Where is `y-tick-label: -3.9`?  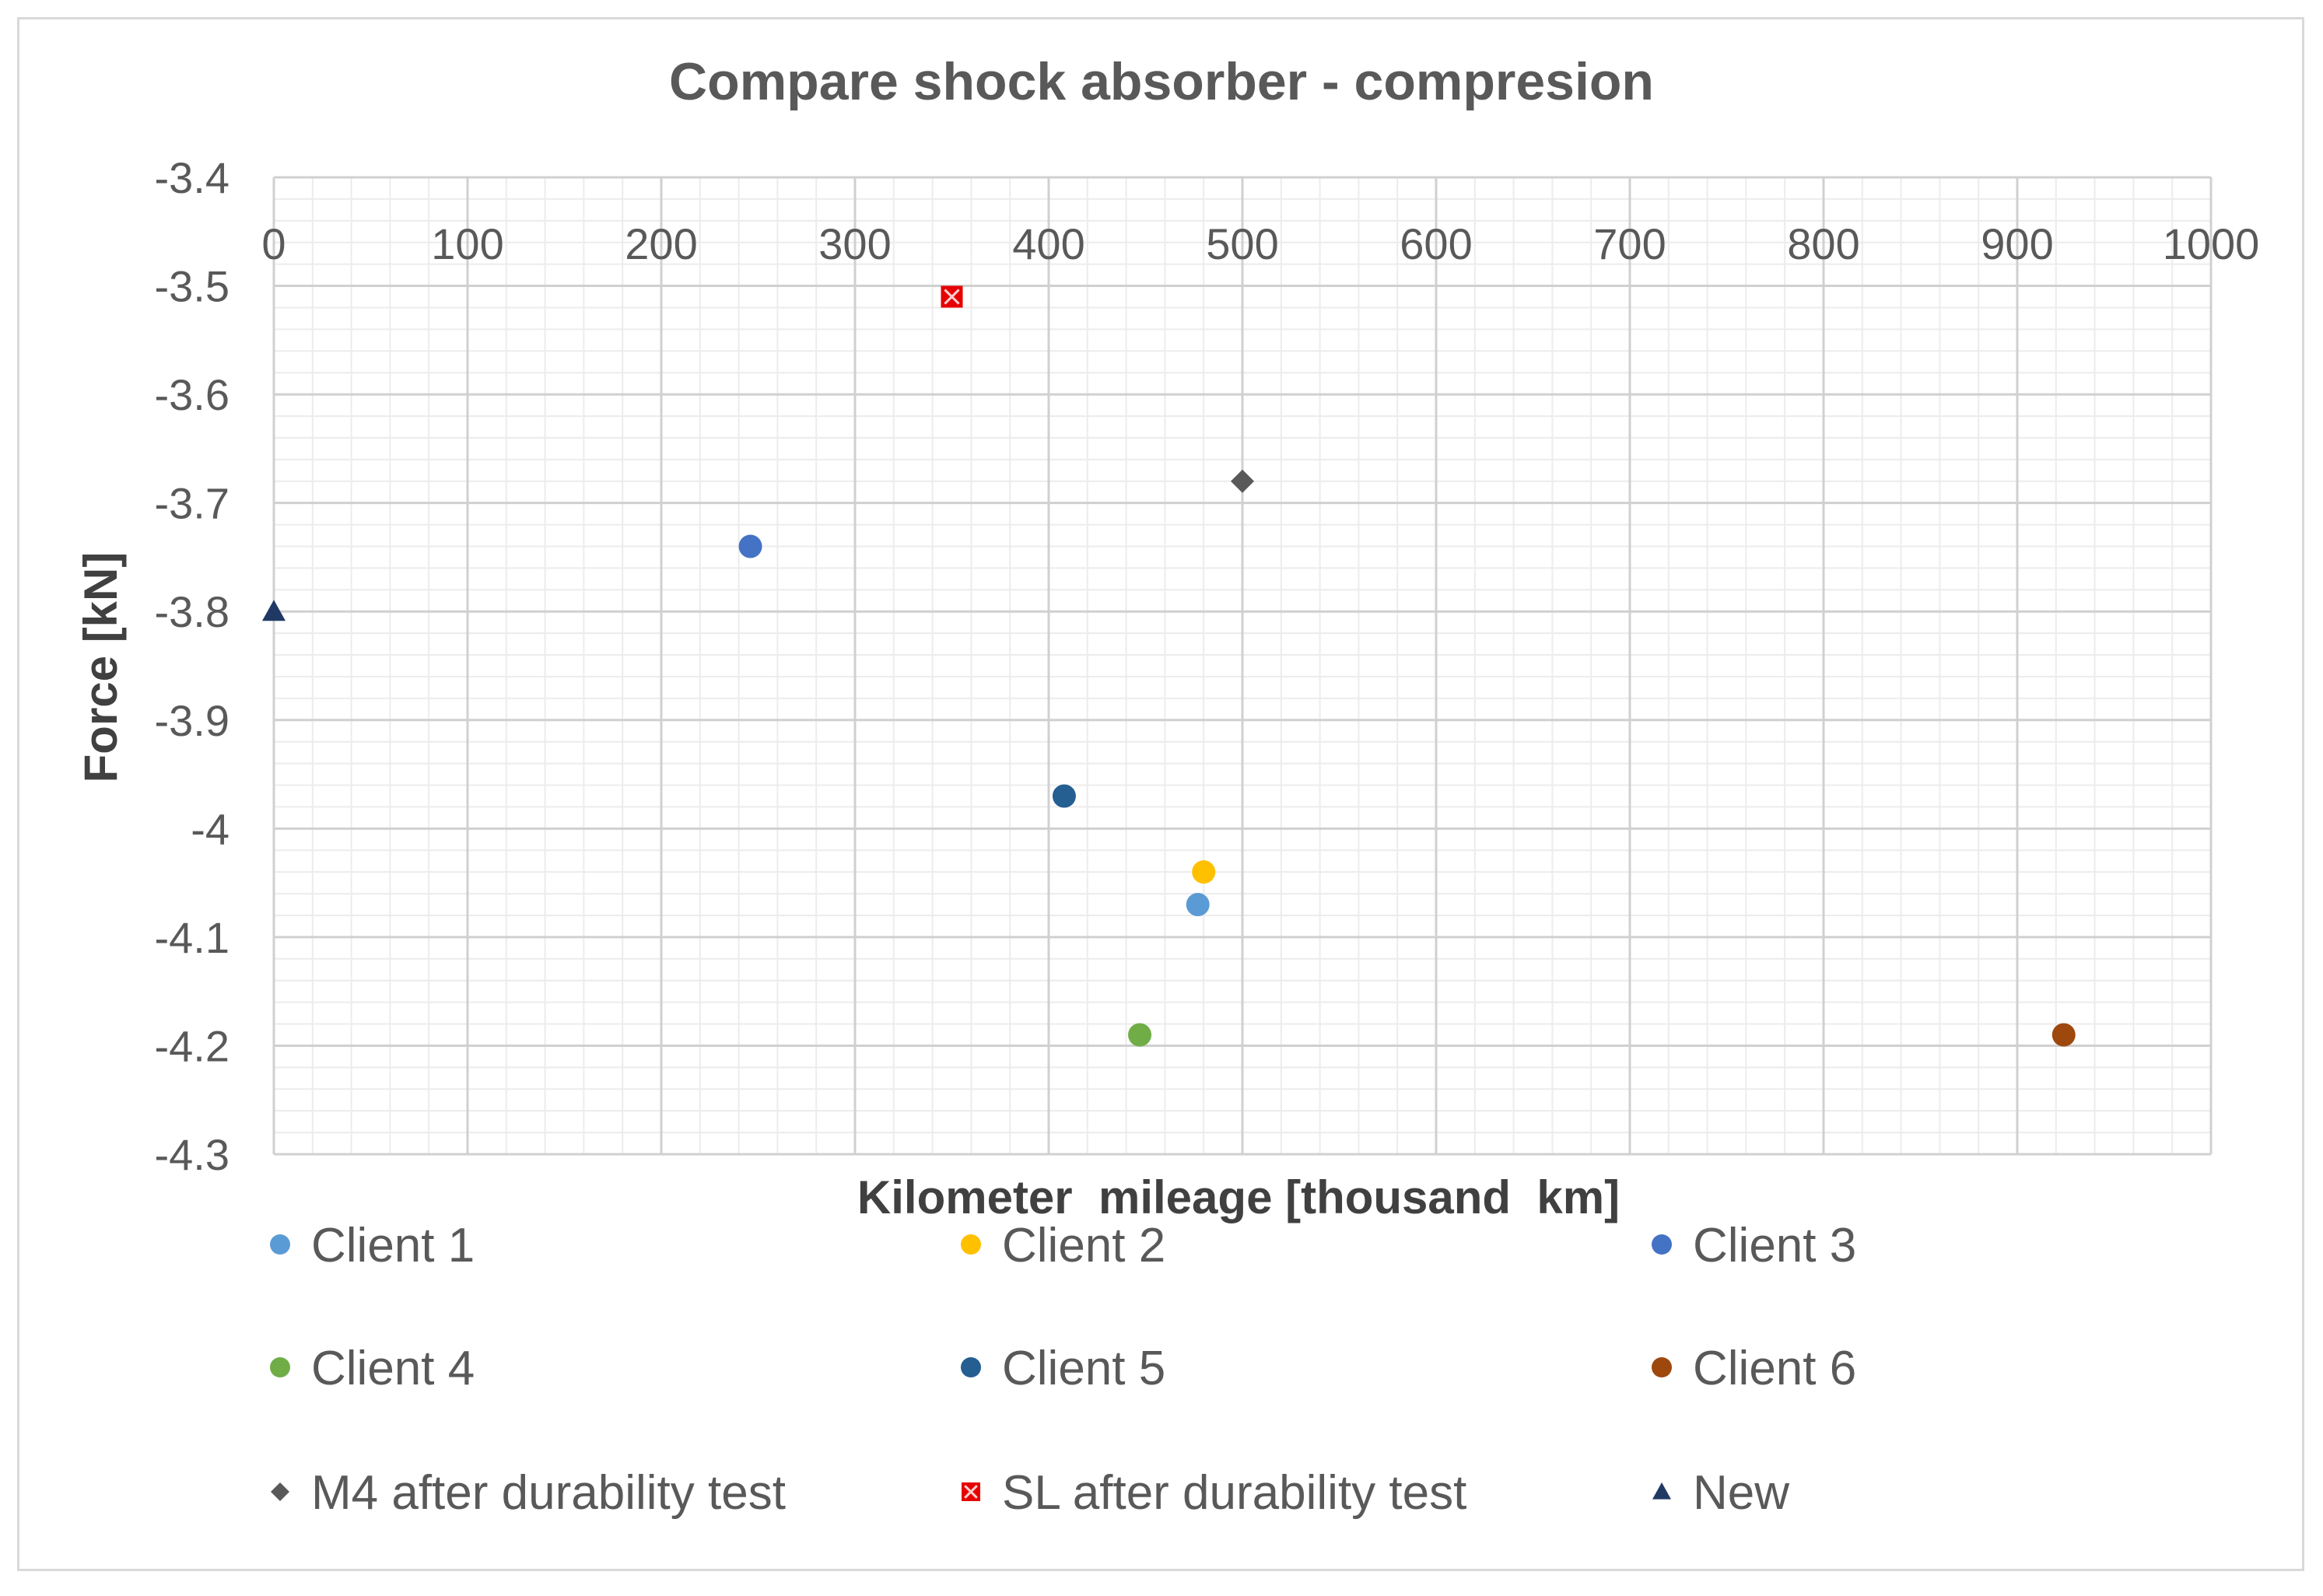 y-tick-label: -3.9 is located at coordinates (192, 720).